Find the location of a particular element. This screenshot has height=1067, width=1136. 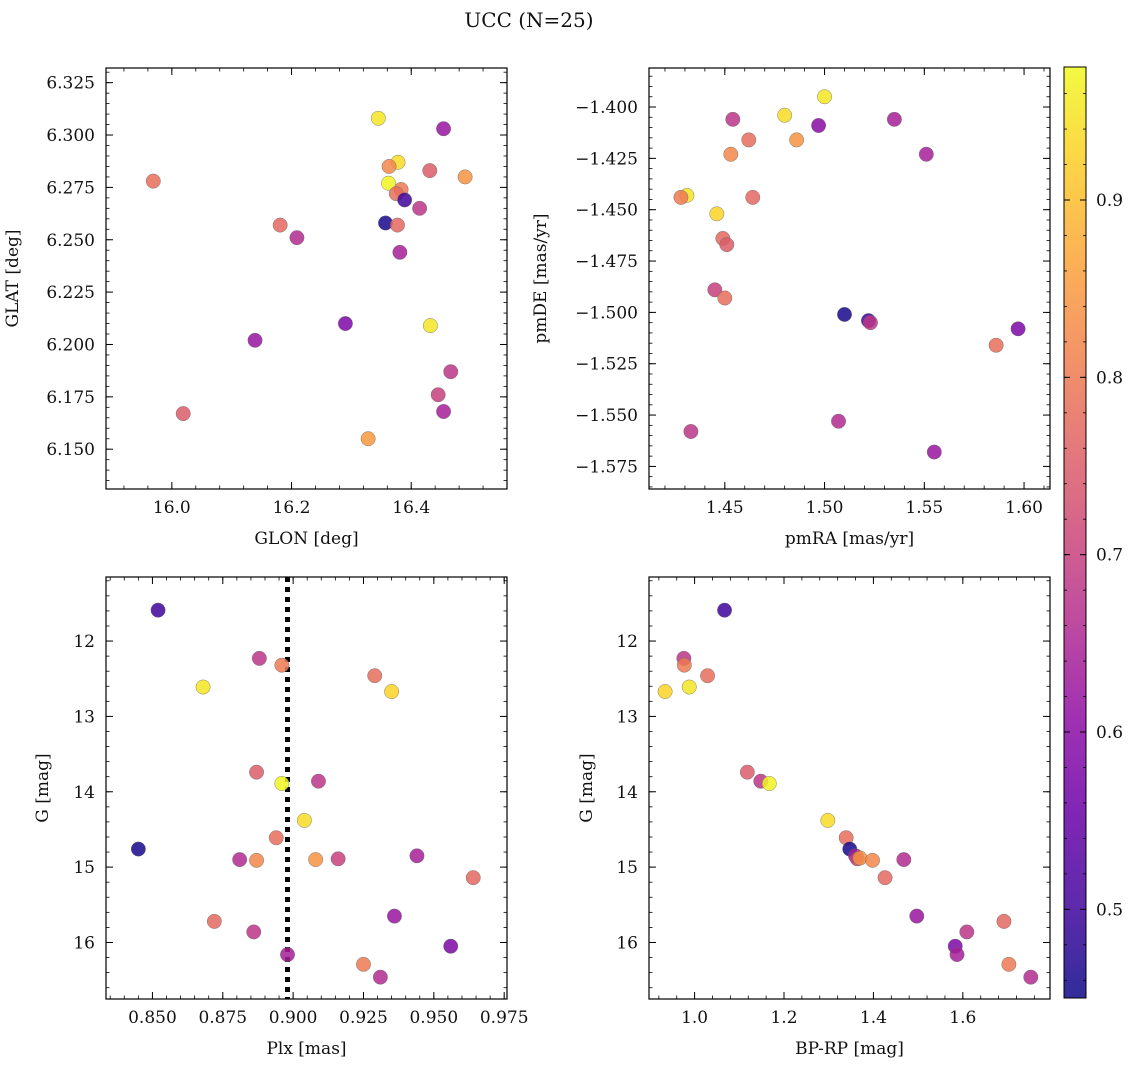

y-tick-label: 12 is located at coordinates (627, 642).